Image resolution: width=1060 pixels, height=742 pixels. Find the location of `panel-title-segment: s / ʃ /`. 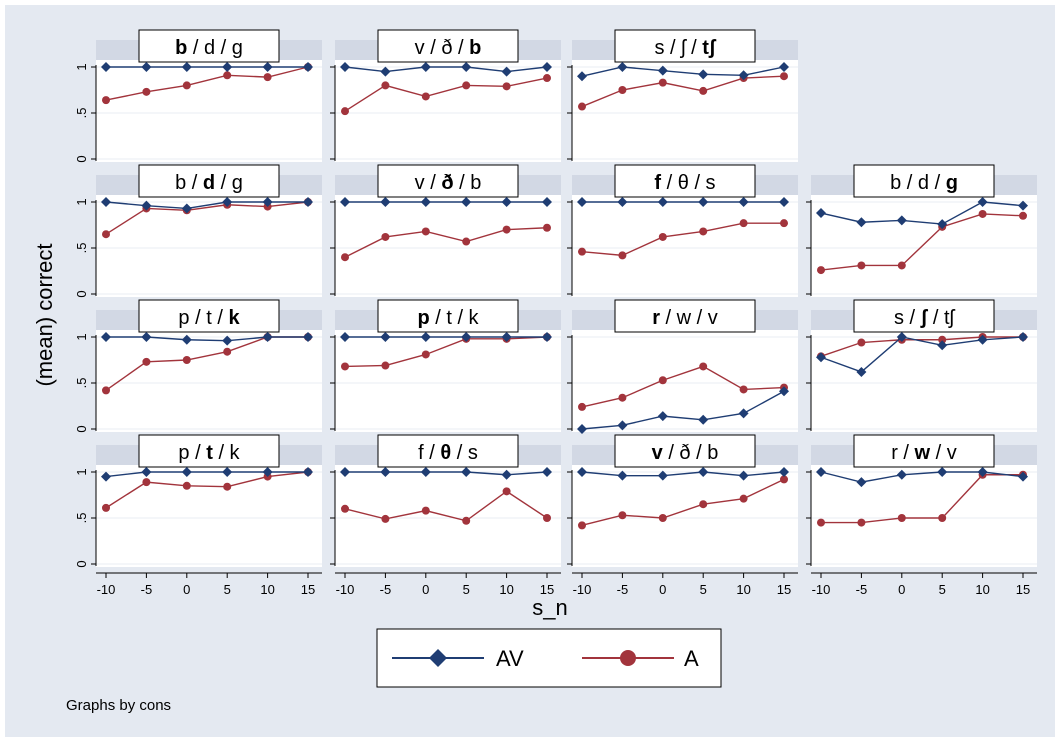

panel-title-segment: s / ʃ / is located at coordinates (678, 48).